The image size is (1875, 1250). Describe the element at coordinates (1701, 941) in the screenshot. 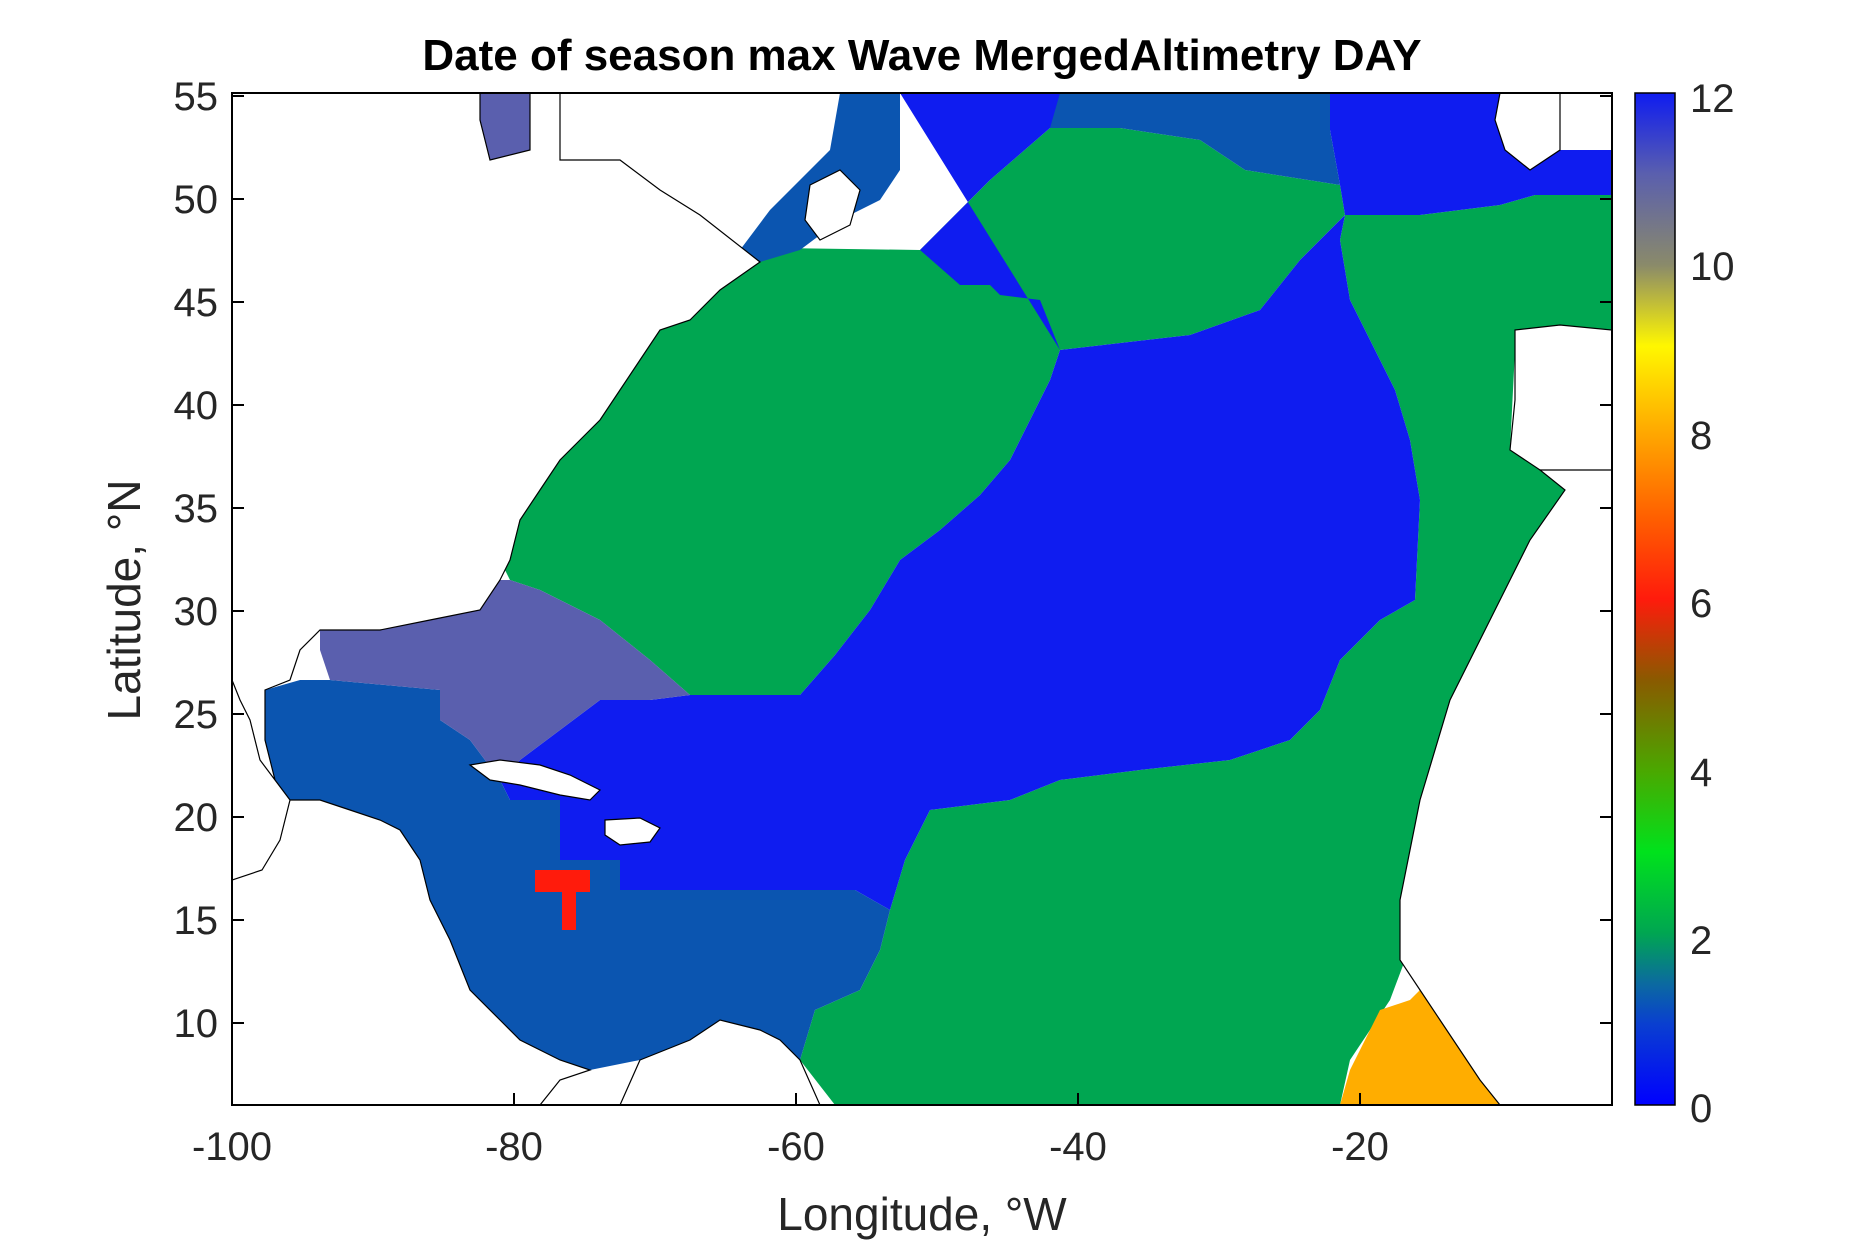

I see `colorbar-tick-label: 2` at that location.